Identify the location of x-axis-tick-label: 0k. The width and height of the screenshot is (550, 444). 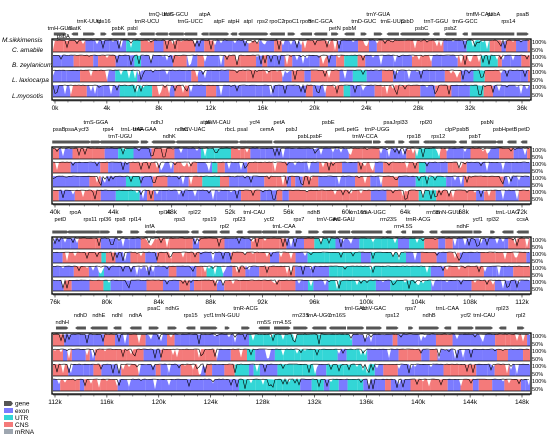
(56, 108).